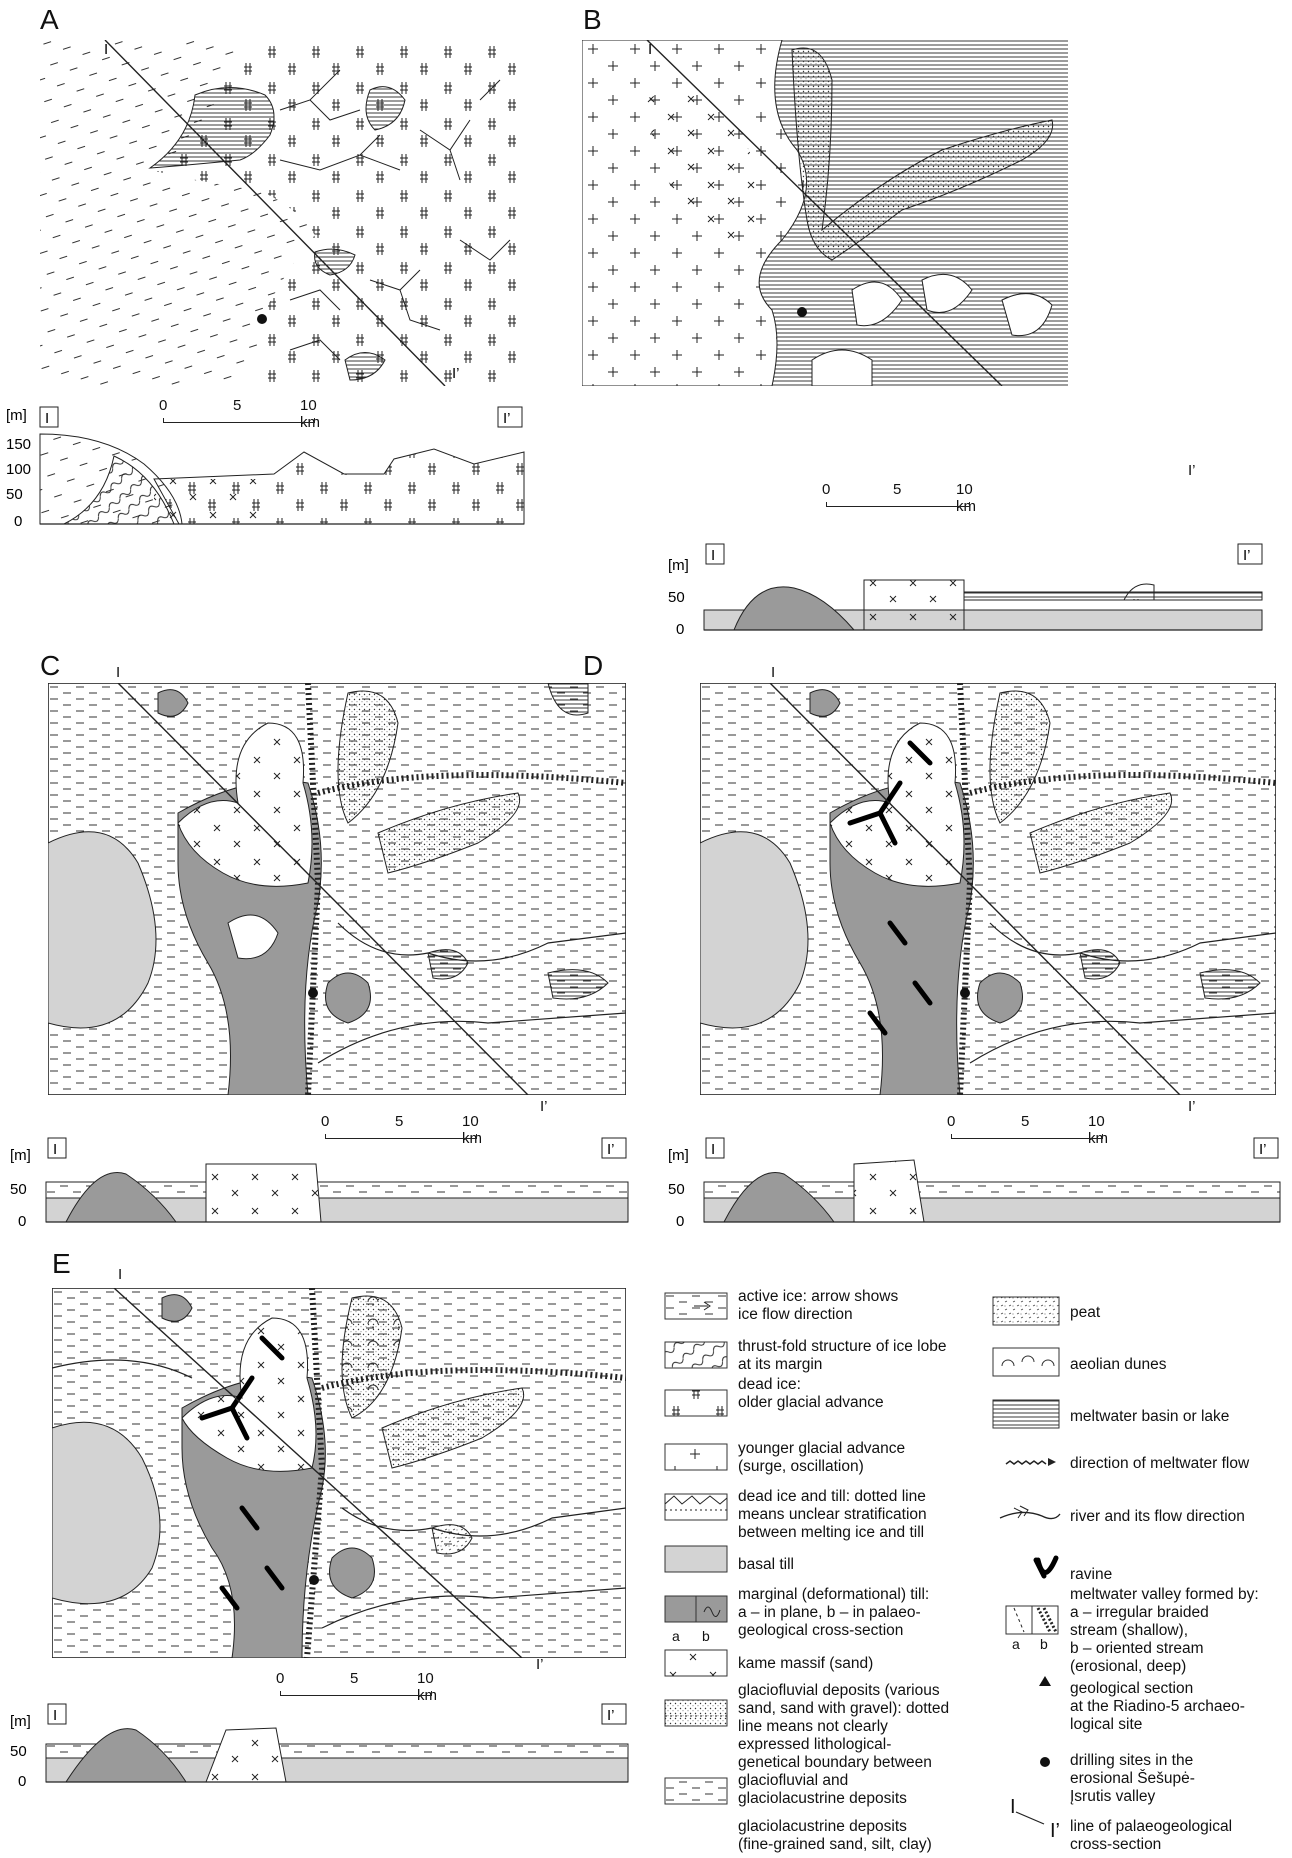 Image resolution: width=1292 pixels, height=1858 pixels. Describe the element at coordinates (1026, 1462) in the screenshot. I see `meltwater-flow-arrow-icon` at that location.